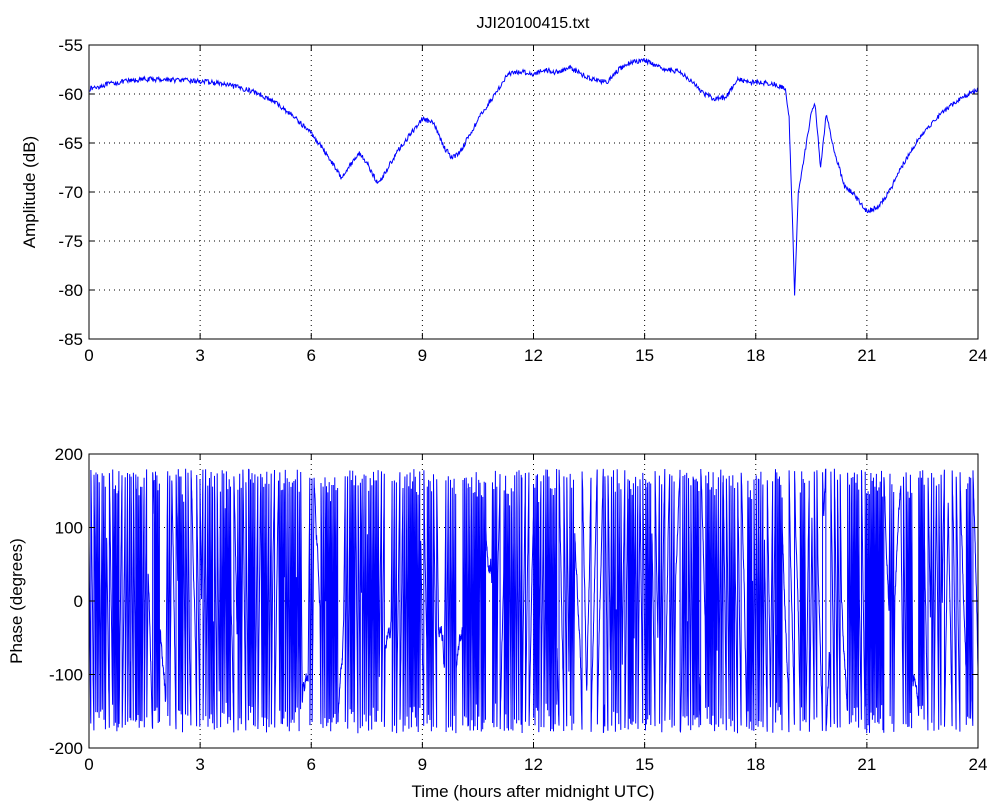 The width and height of the screenshot is (998, 806). What do you see at coordinates (534, 23) in the screenshot?
I see `amplitude-title: JJI20100415.txt` at bounding box center [534, 23].